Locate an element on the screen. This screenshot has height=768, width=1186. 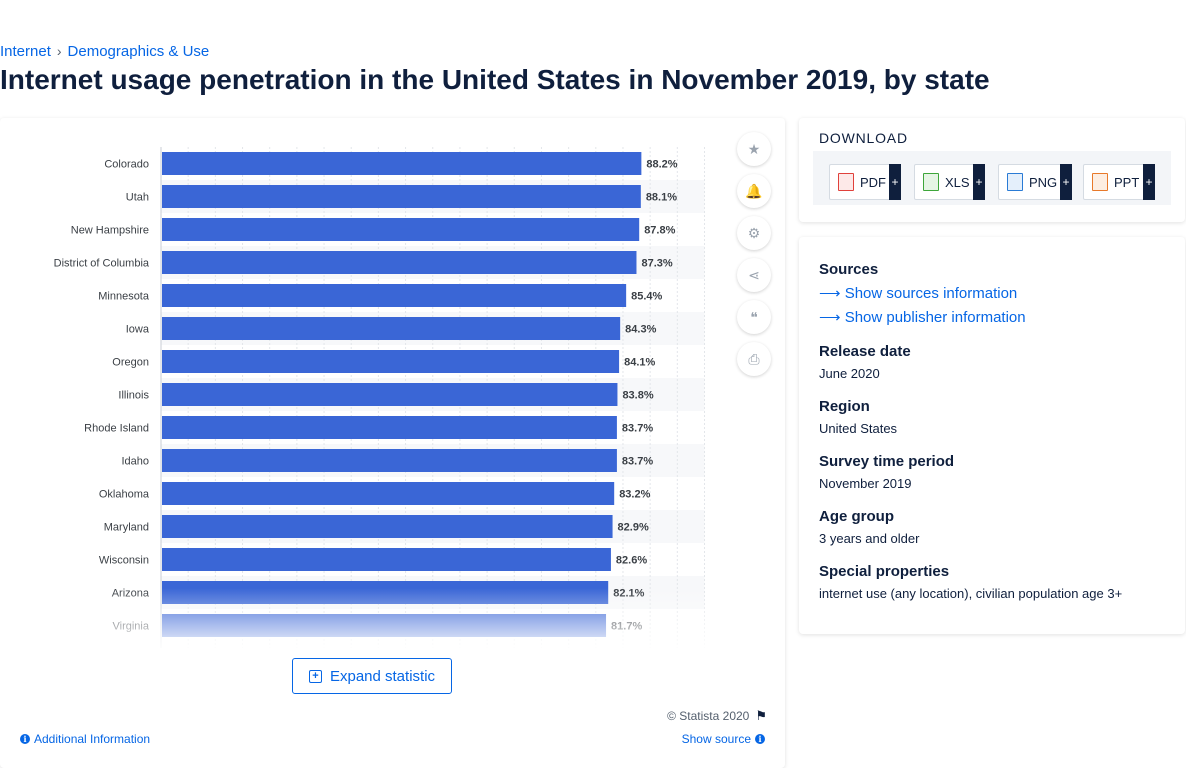
breadcrumb-internet: Internet is located at coordinates (25, 51).